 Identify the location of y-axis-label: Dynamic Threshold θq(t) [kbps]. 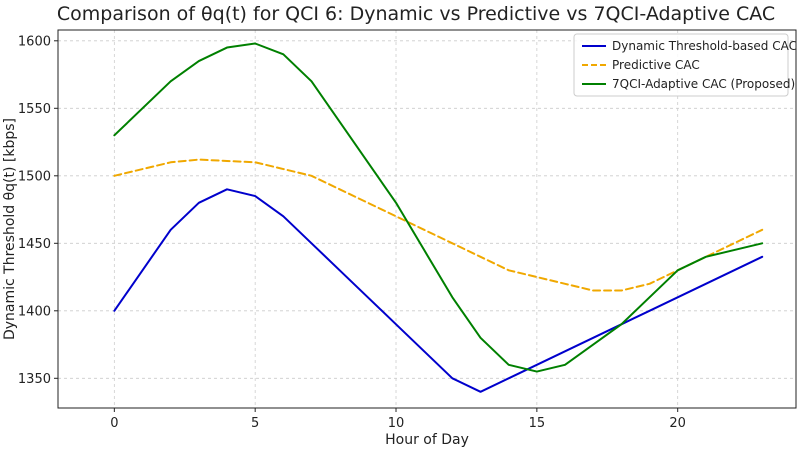
(10, 229).